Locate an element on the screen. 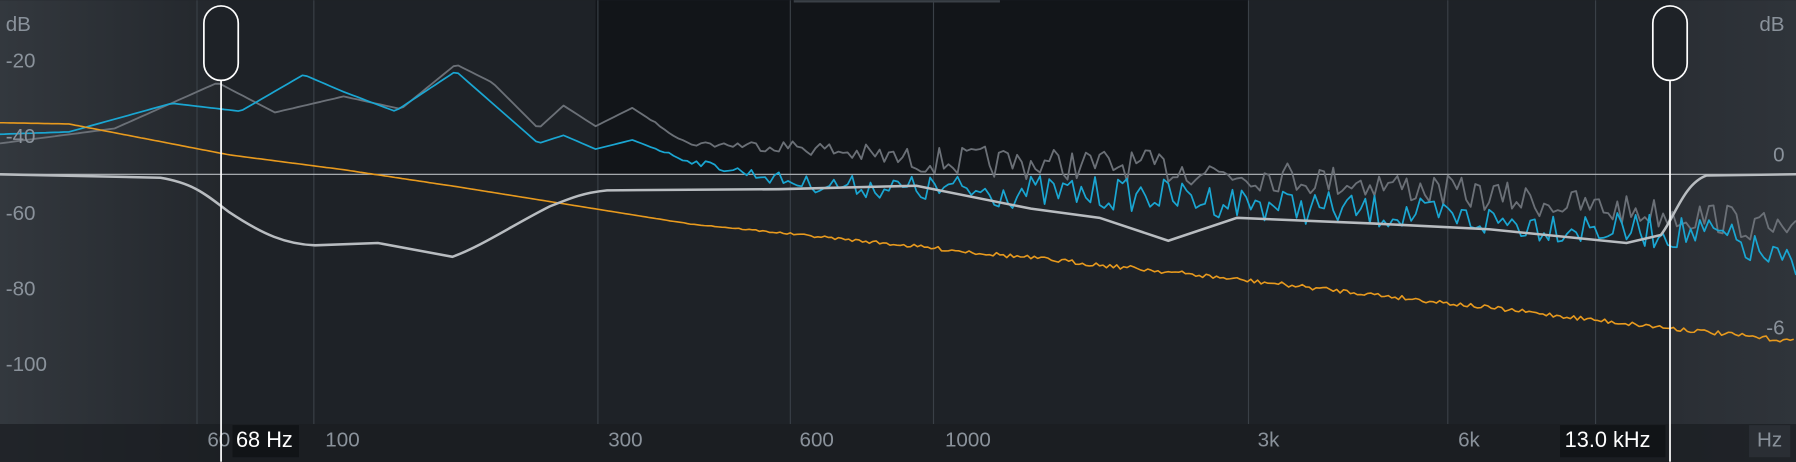  freq-label: 600 is located at coordinates (816, 440).